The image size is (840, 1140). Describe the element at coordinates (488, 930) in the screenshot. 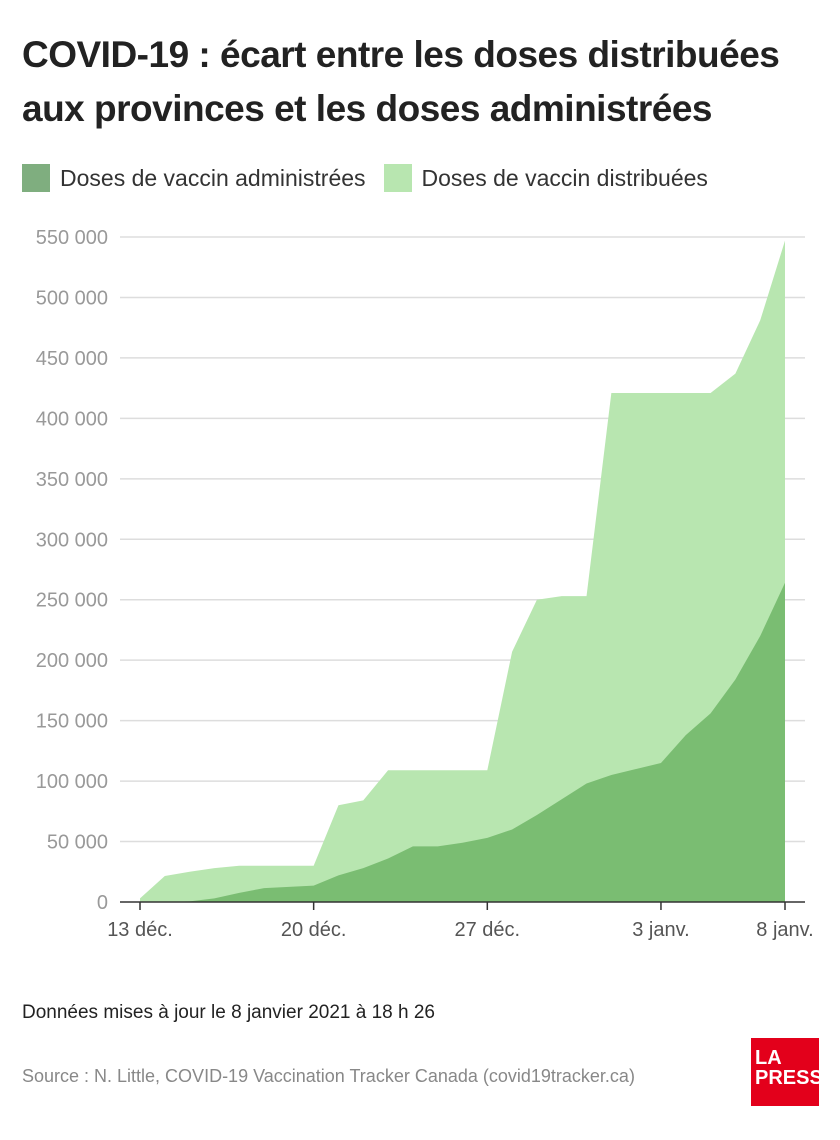

I see `x-tick-label: 27 déc.` at that location.